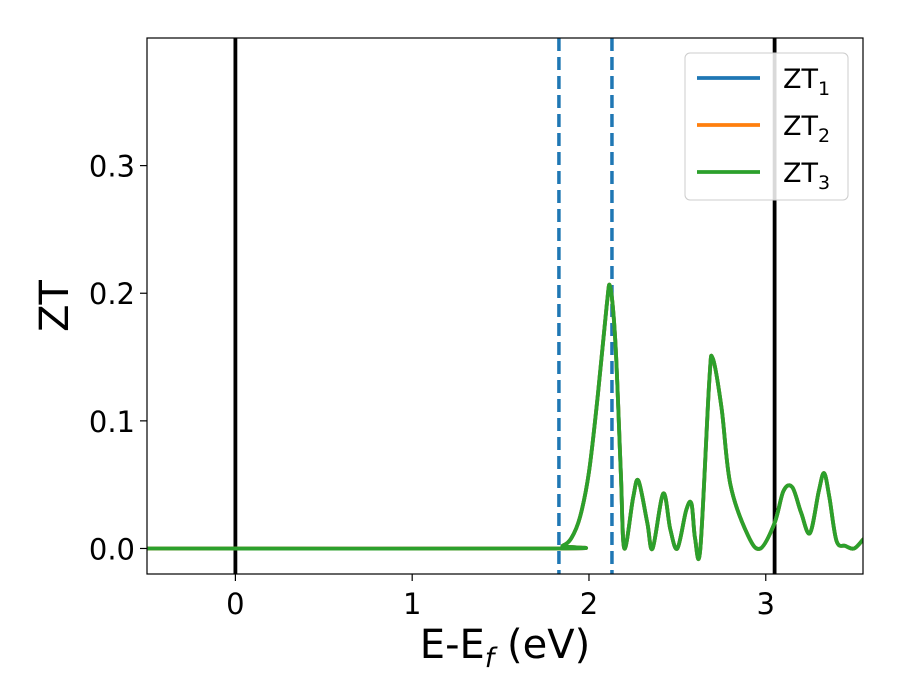 Image resolution: width=900 pixels, height=700 pixels. What do you see at coordinates (766, 604) in the screenshot?
I see `x-tick-label-3: 3` at bounding box center [766, 604].